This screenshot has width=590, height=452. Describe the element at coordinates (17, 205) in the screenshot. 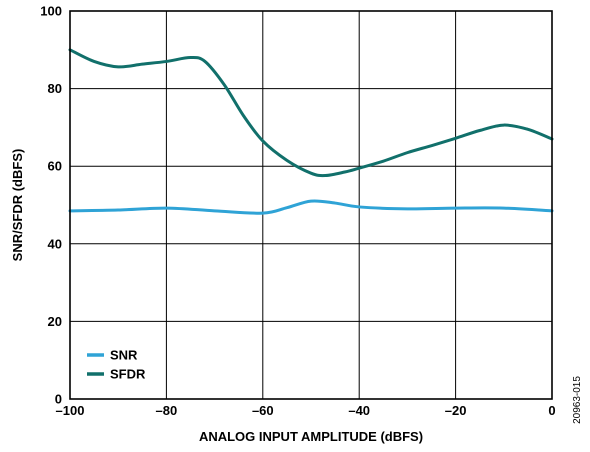

I see `y-axis-title: SNR/SFDR (dBFS)` at that location.